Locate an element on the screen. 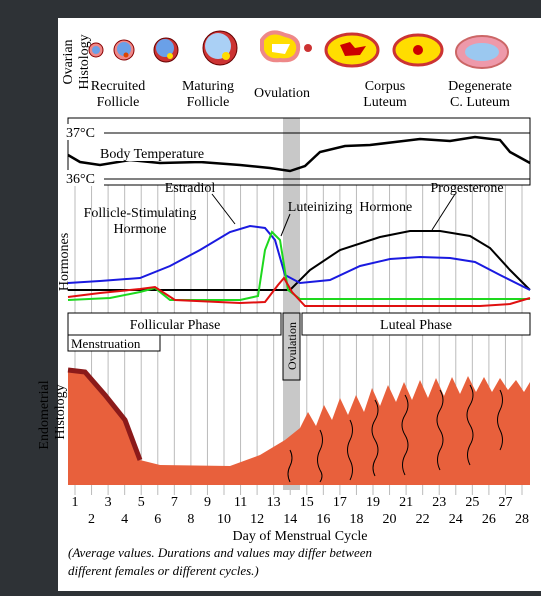 The width and height of the screenshot is (541, 596). follicles is located at coordinates (298, 49).